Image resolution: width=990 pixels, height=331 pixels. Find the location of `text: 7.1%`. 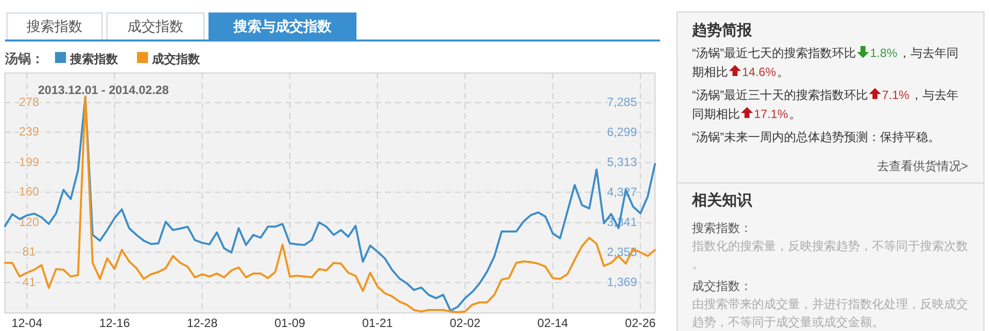

text: 7.1% is located at coordinates (896, 95).